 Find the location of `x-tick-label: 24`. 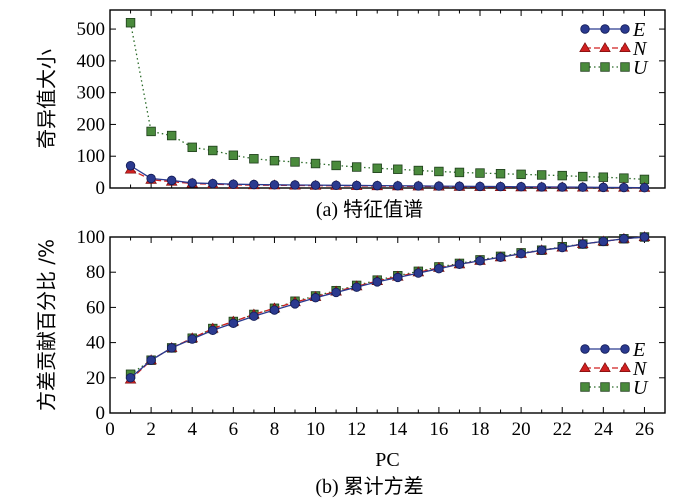

x-tick-label: 24 is located at coordinates (604, 429).